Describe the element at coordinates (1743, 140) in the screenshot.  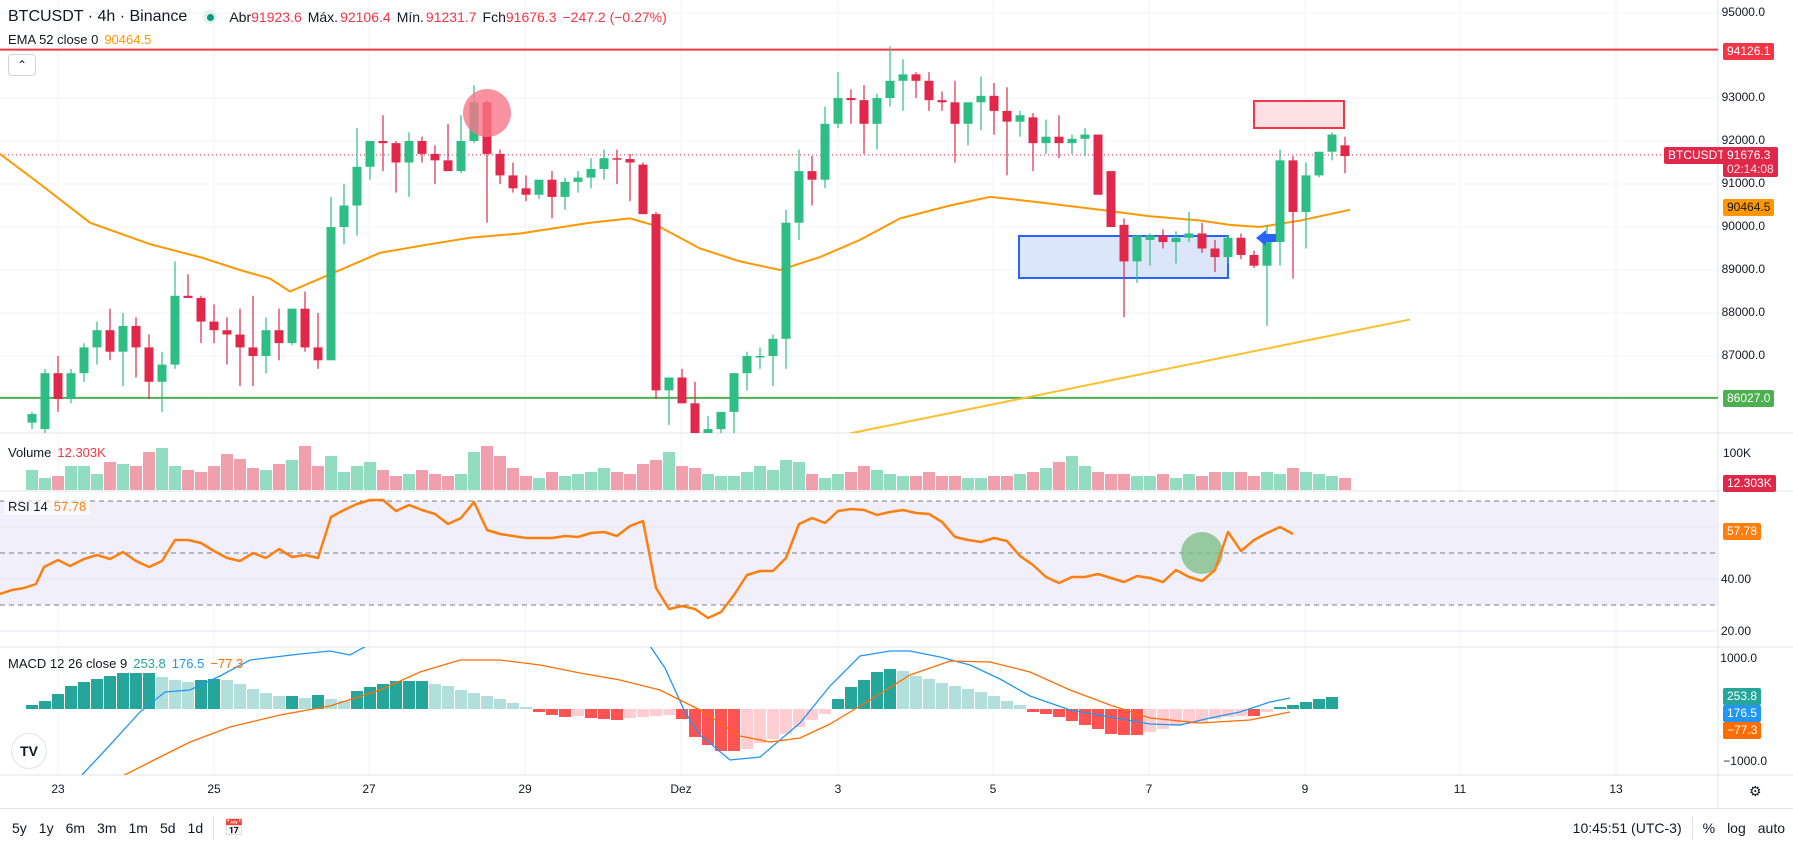
I see `price-axis-tick: 92000.0` at that location.